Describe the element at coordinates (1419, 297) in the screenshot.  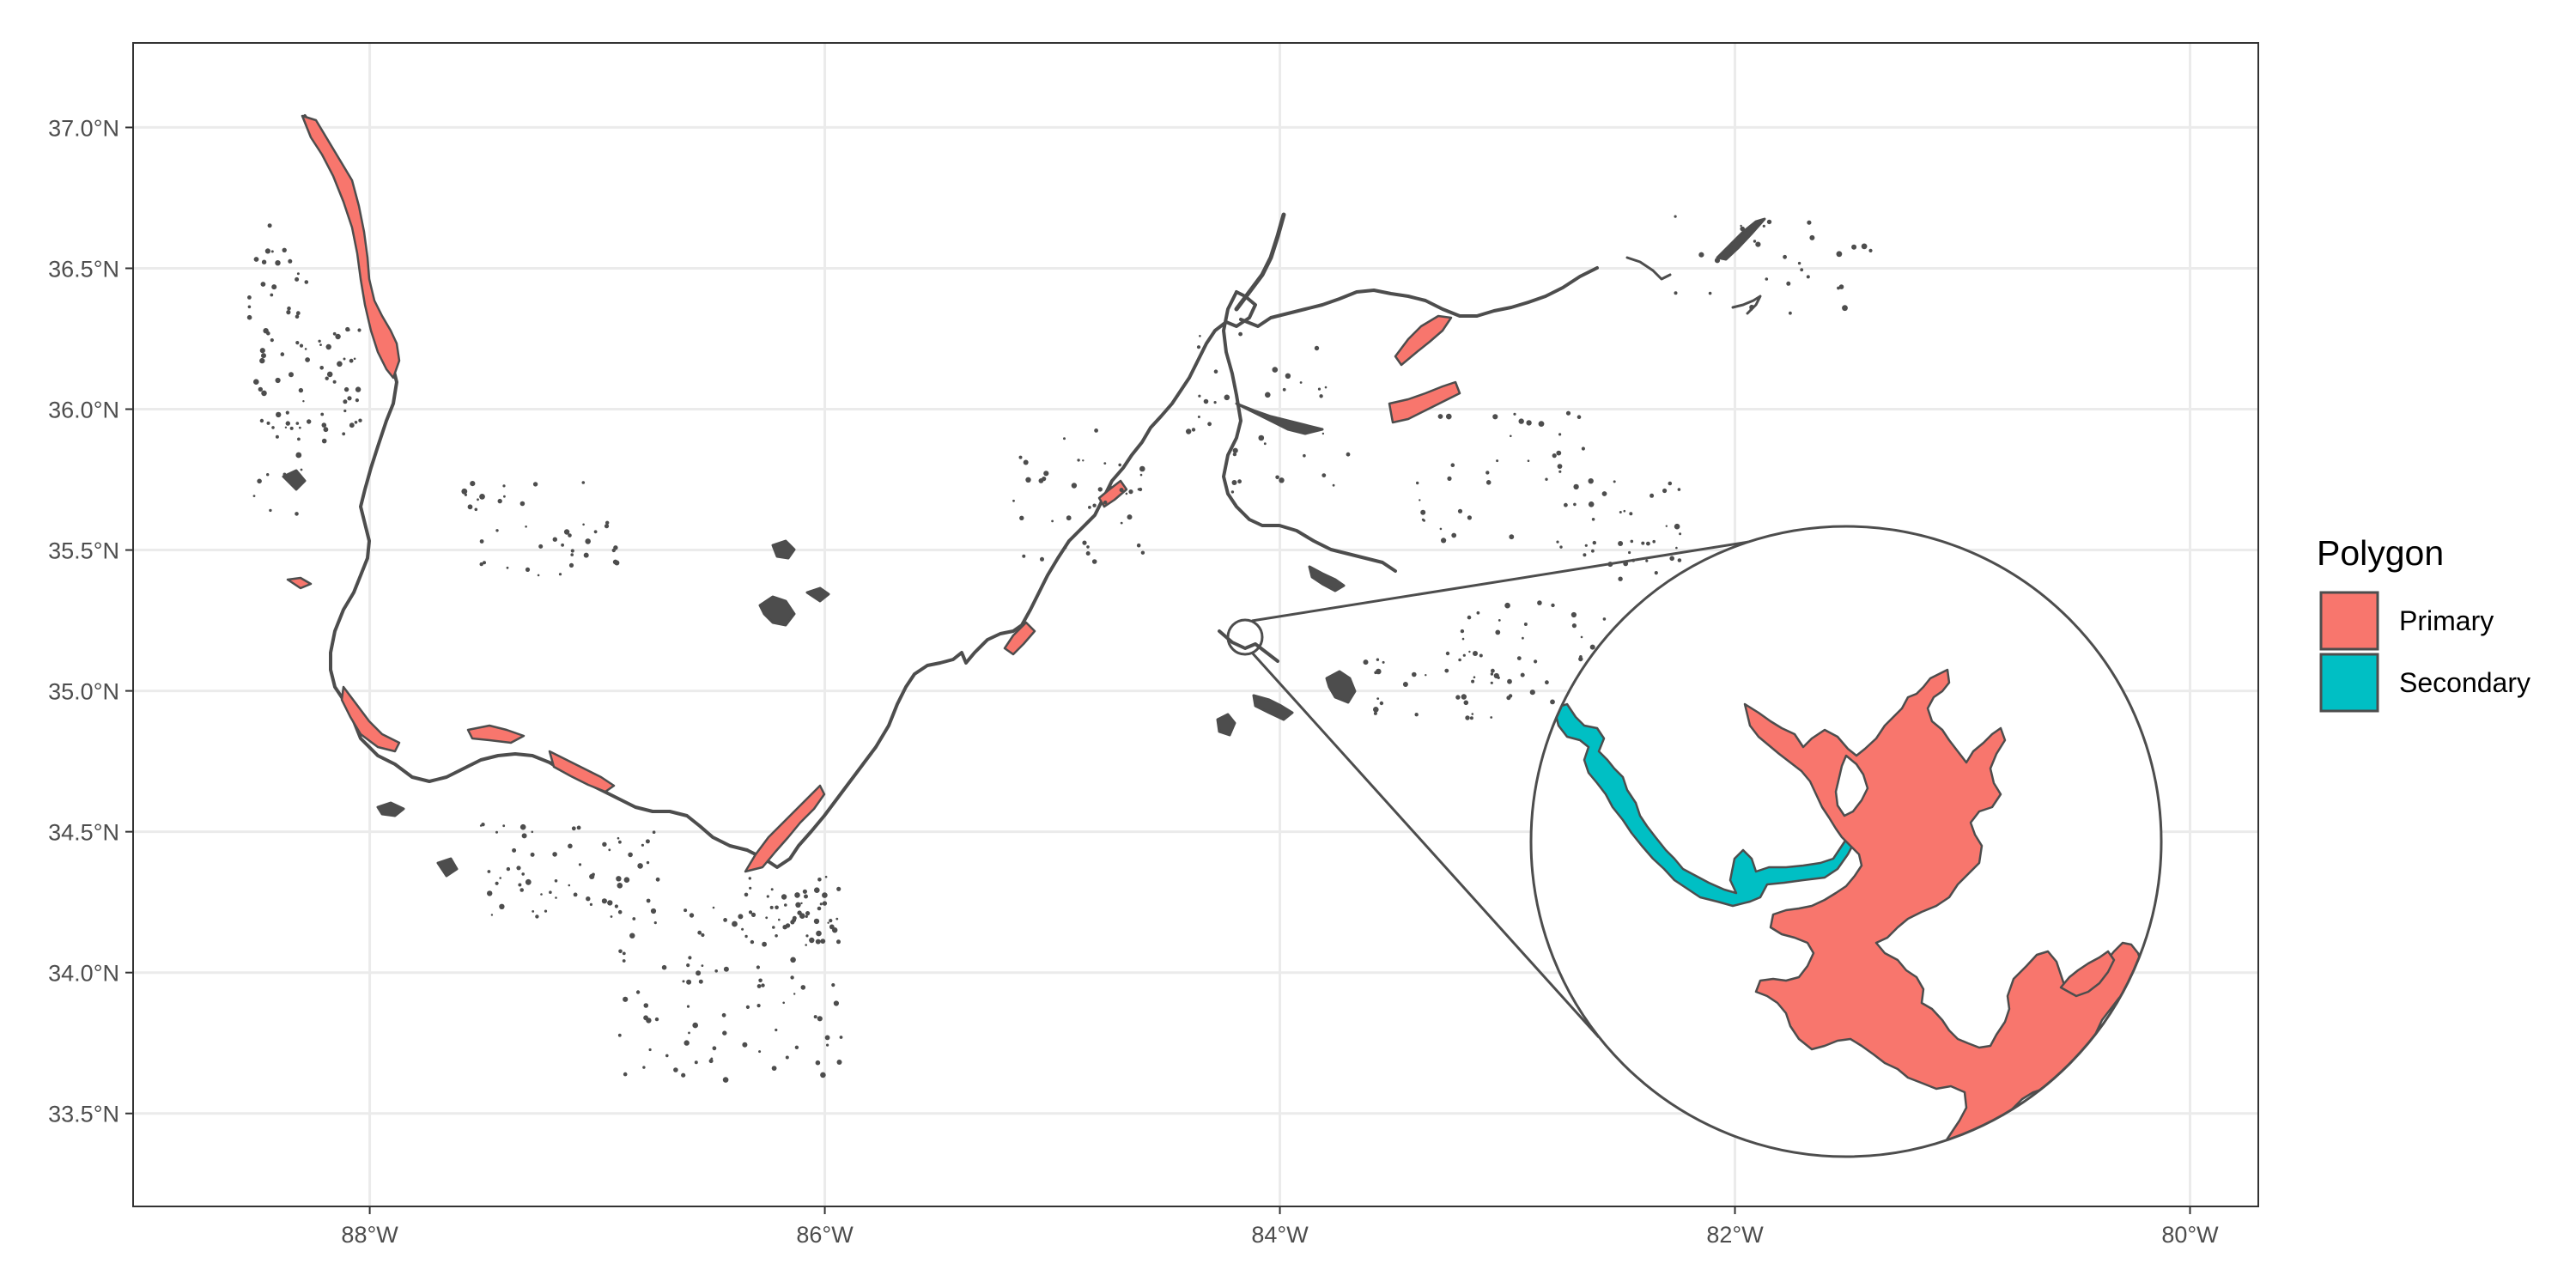
I see `holston-river` at that location.